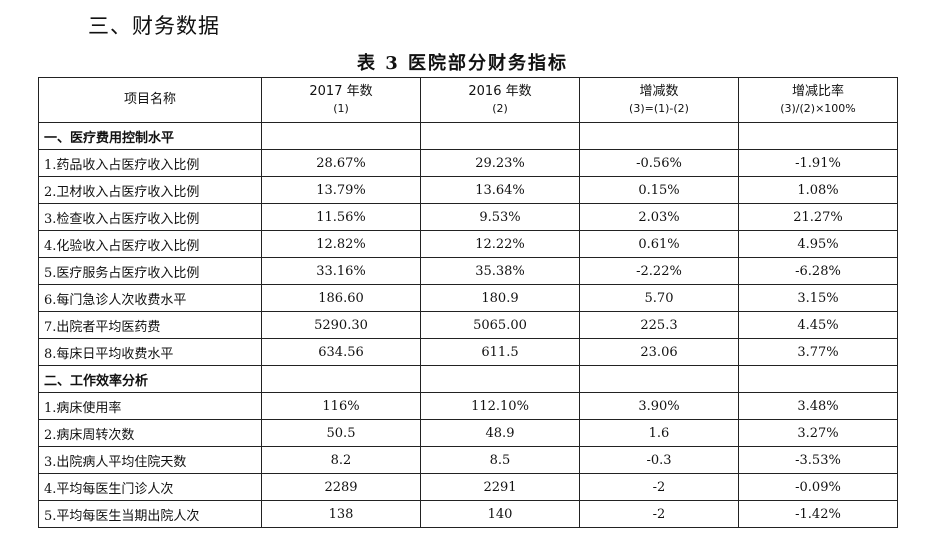  I want to click on table-row: 2.病床周转次数 50.5 48.9 1.6 3.27%, so click(468, 433).